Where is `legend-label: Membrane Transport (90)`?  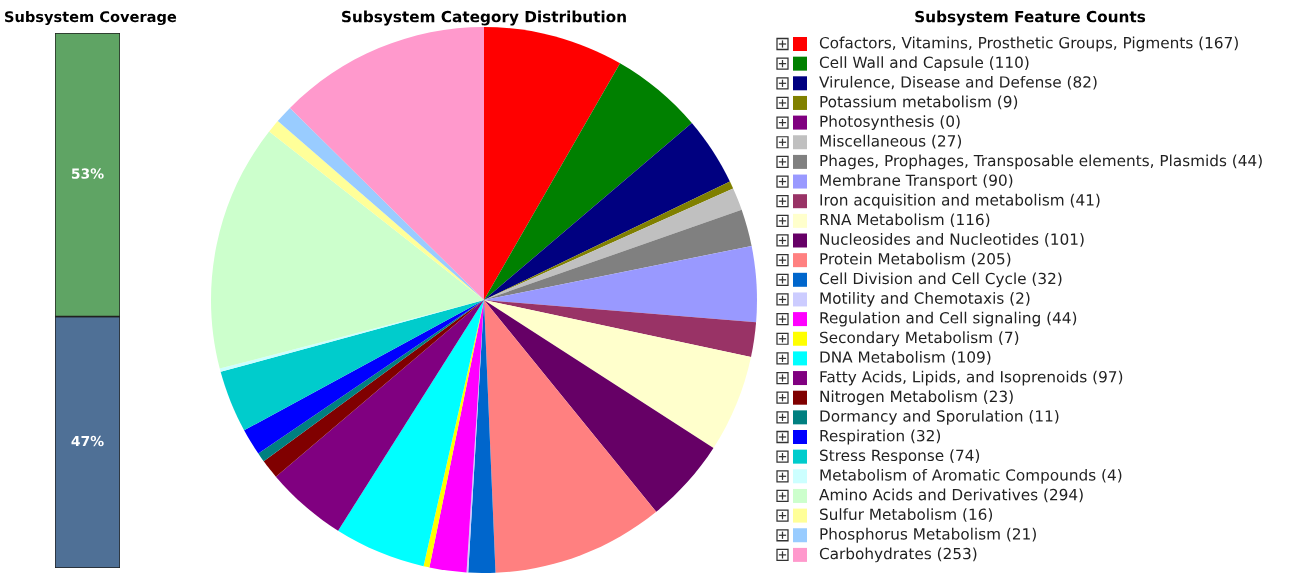
legend-label: Membrane Transport (90) is located at coordinates (916, 181).